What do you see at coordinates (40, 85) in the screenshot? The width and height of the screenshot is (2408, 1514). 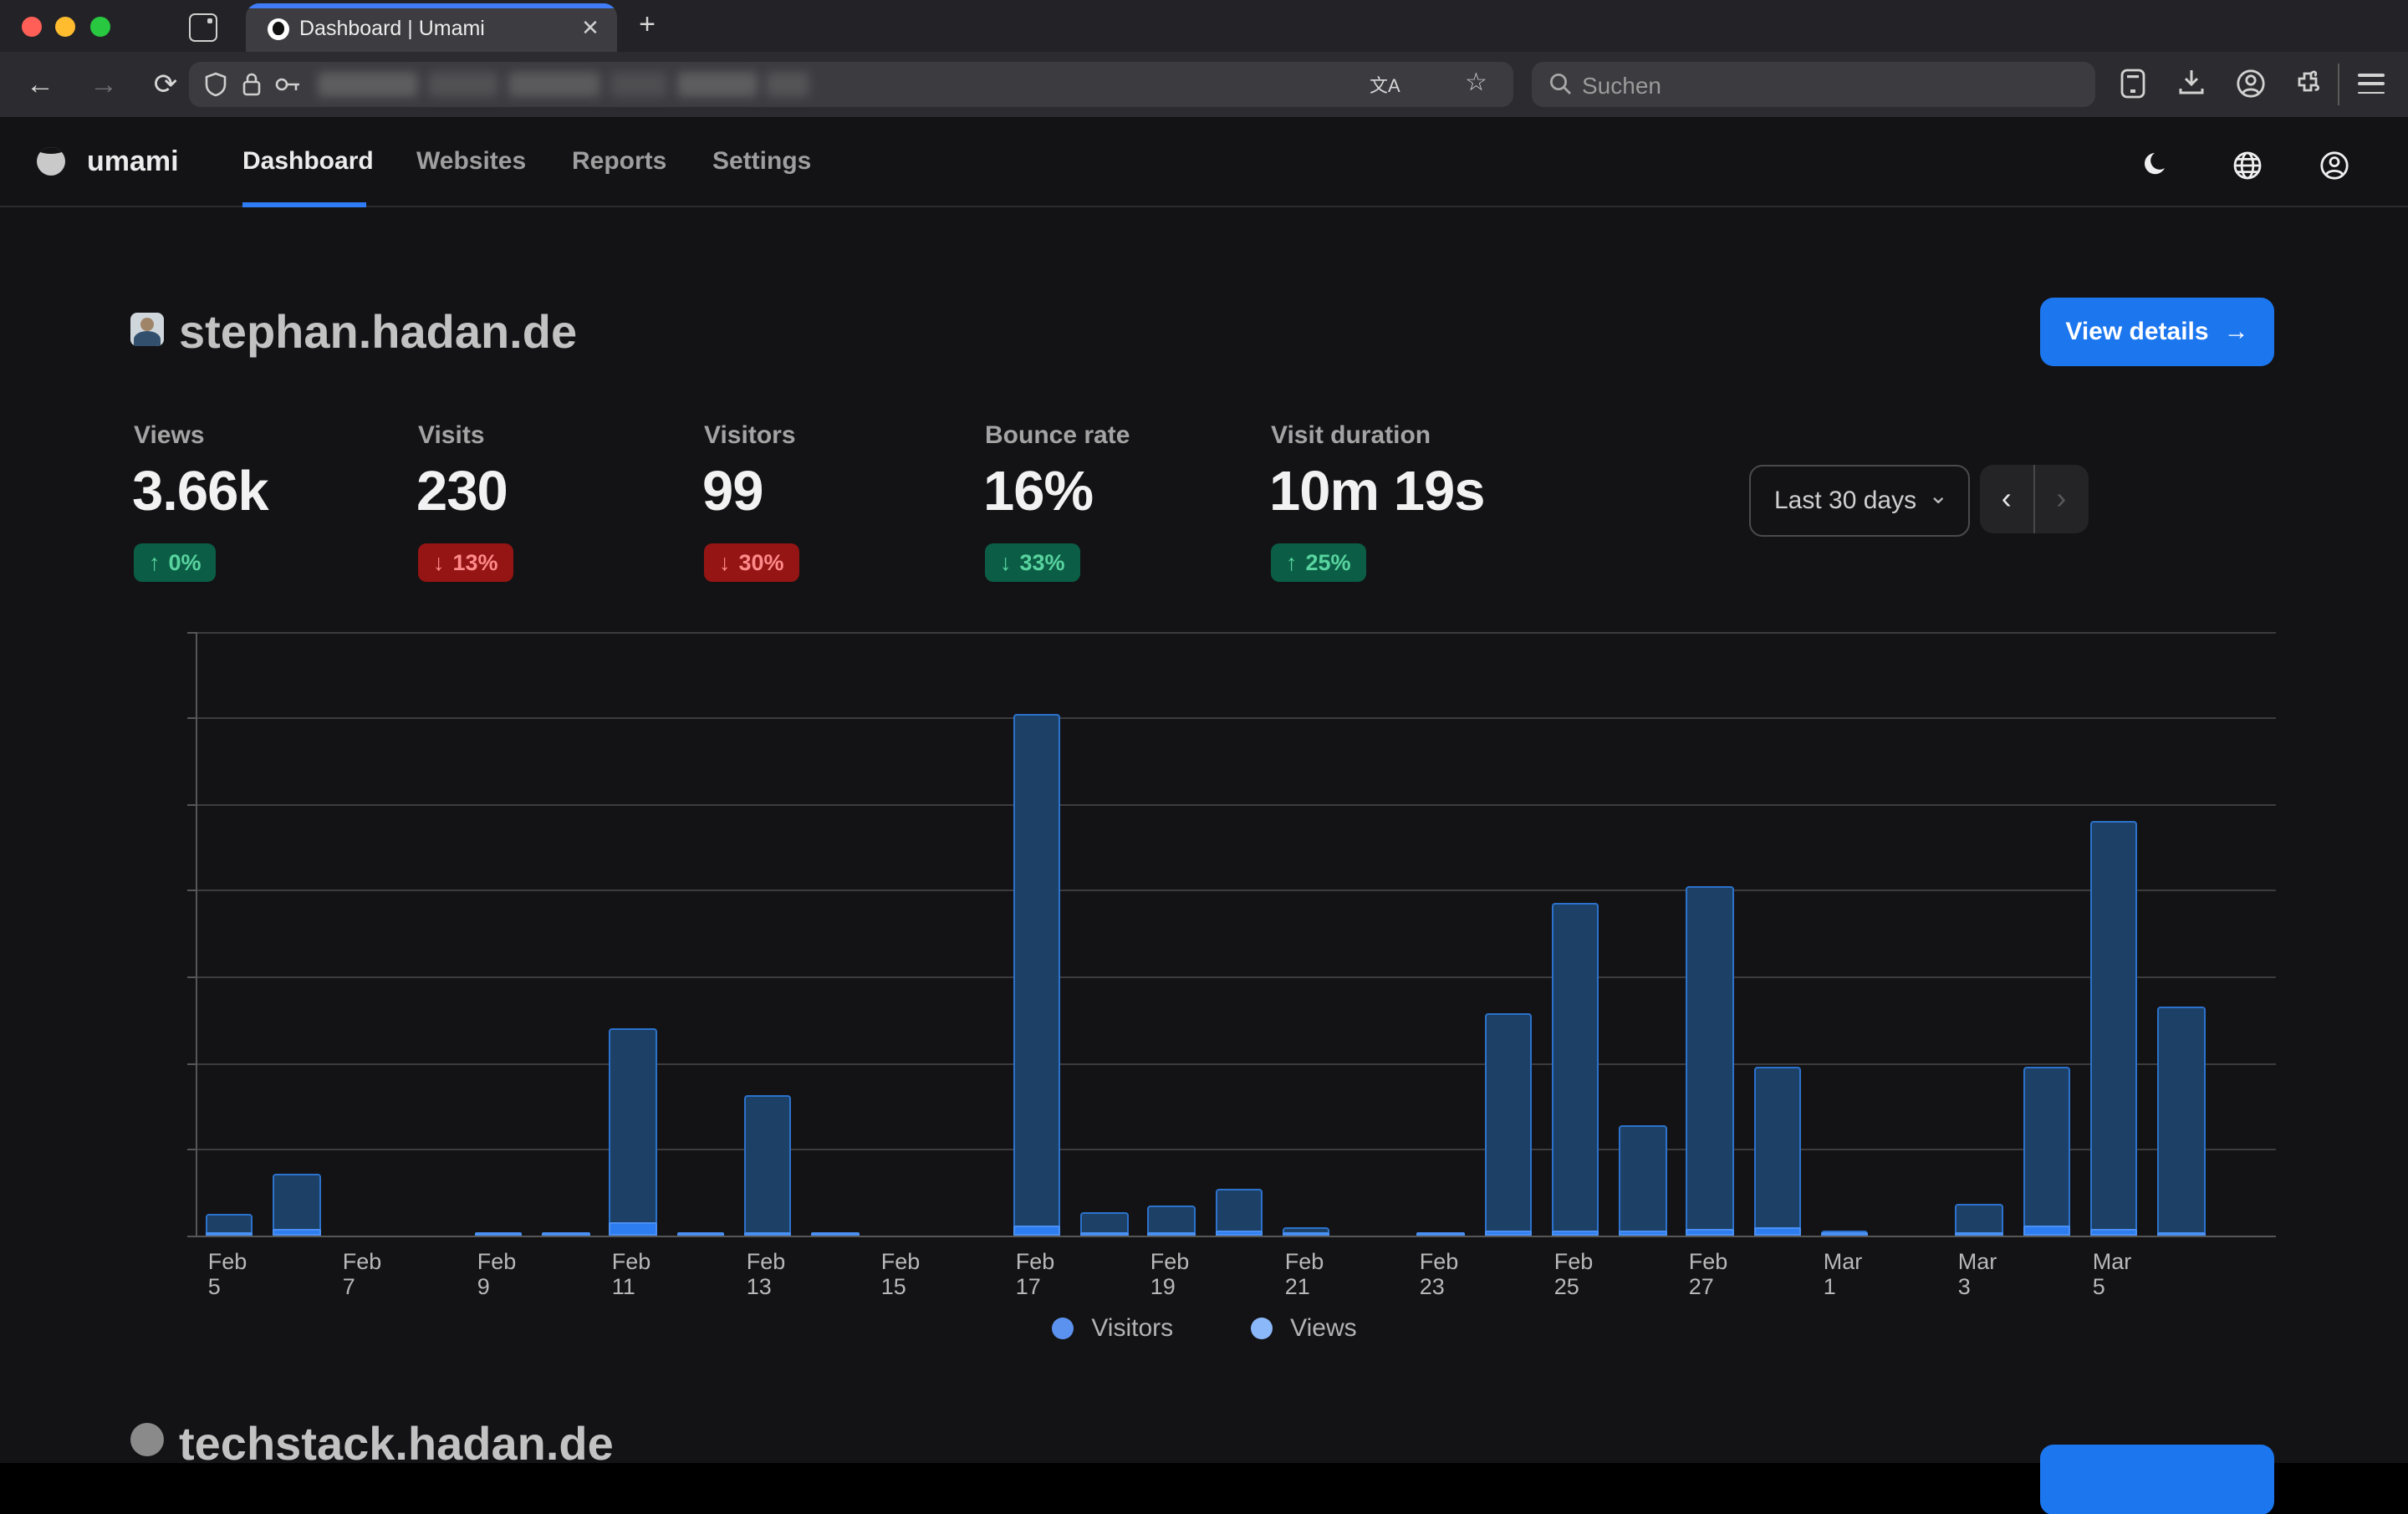 I see `back-button: ←` at bounding box center [40, 85].